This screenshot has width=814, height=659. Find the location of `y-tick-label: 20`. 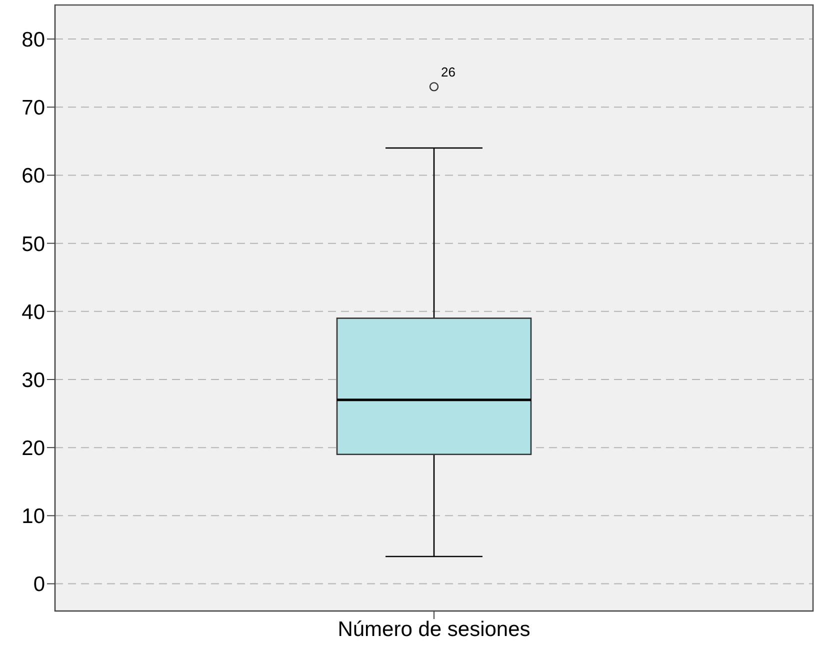

y-tick-label: 20 is located at coordinates (33, 448).